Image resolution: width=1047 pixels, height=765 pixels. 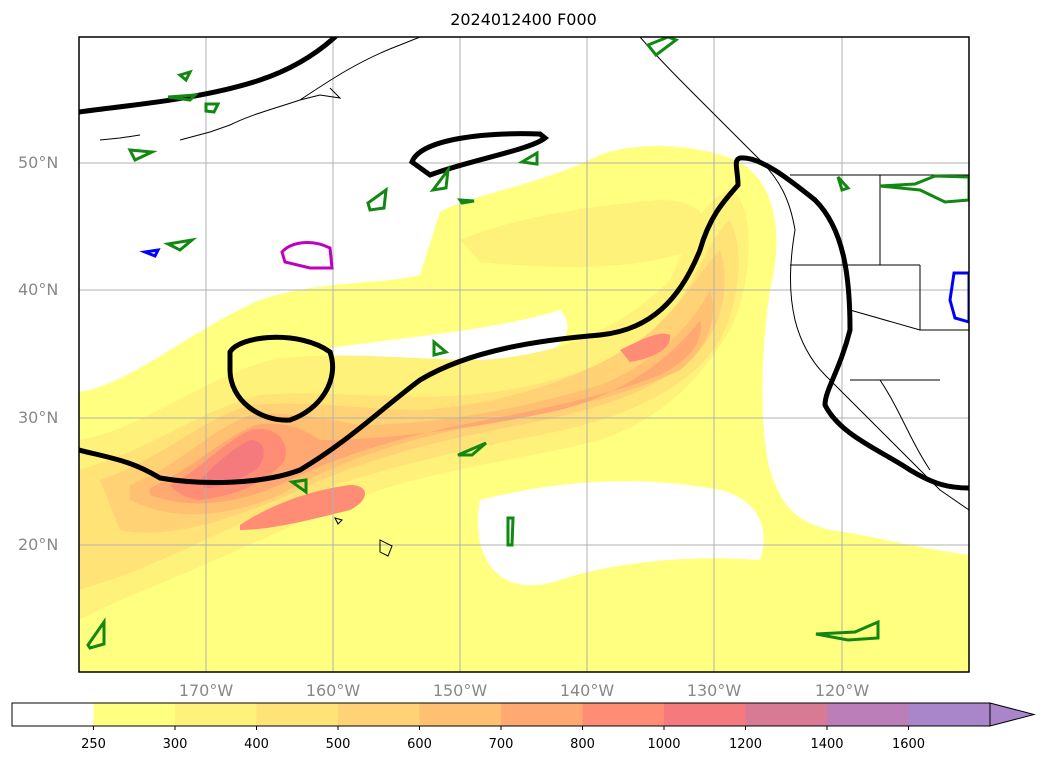 I want to click on us-states, so click(x=879, y=277).